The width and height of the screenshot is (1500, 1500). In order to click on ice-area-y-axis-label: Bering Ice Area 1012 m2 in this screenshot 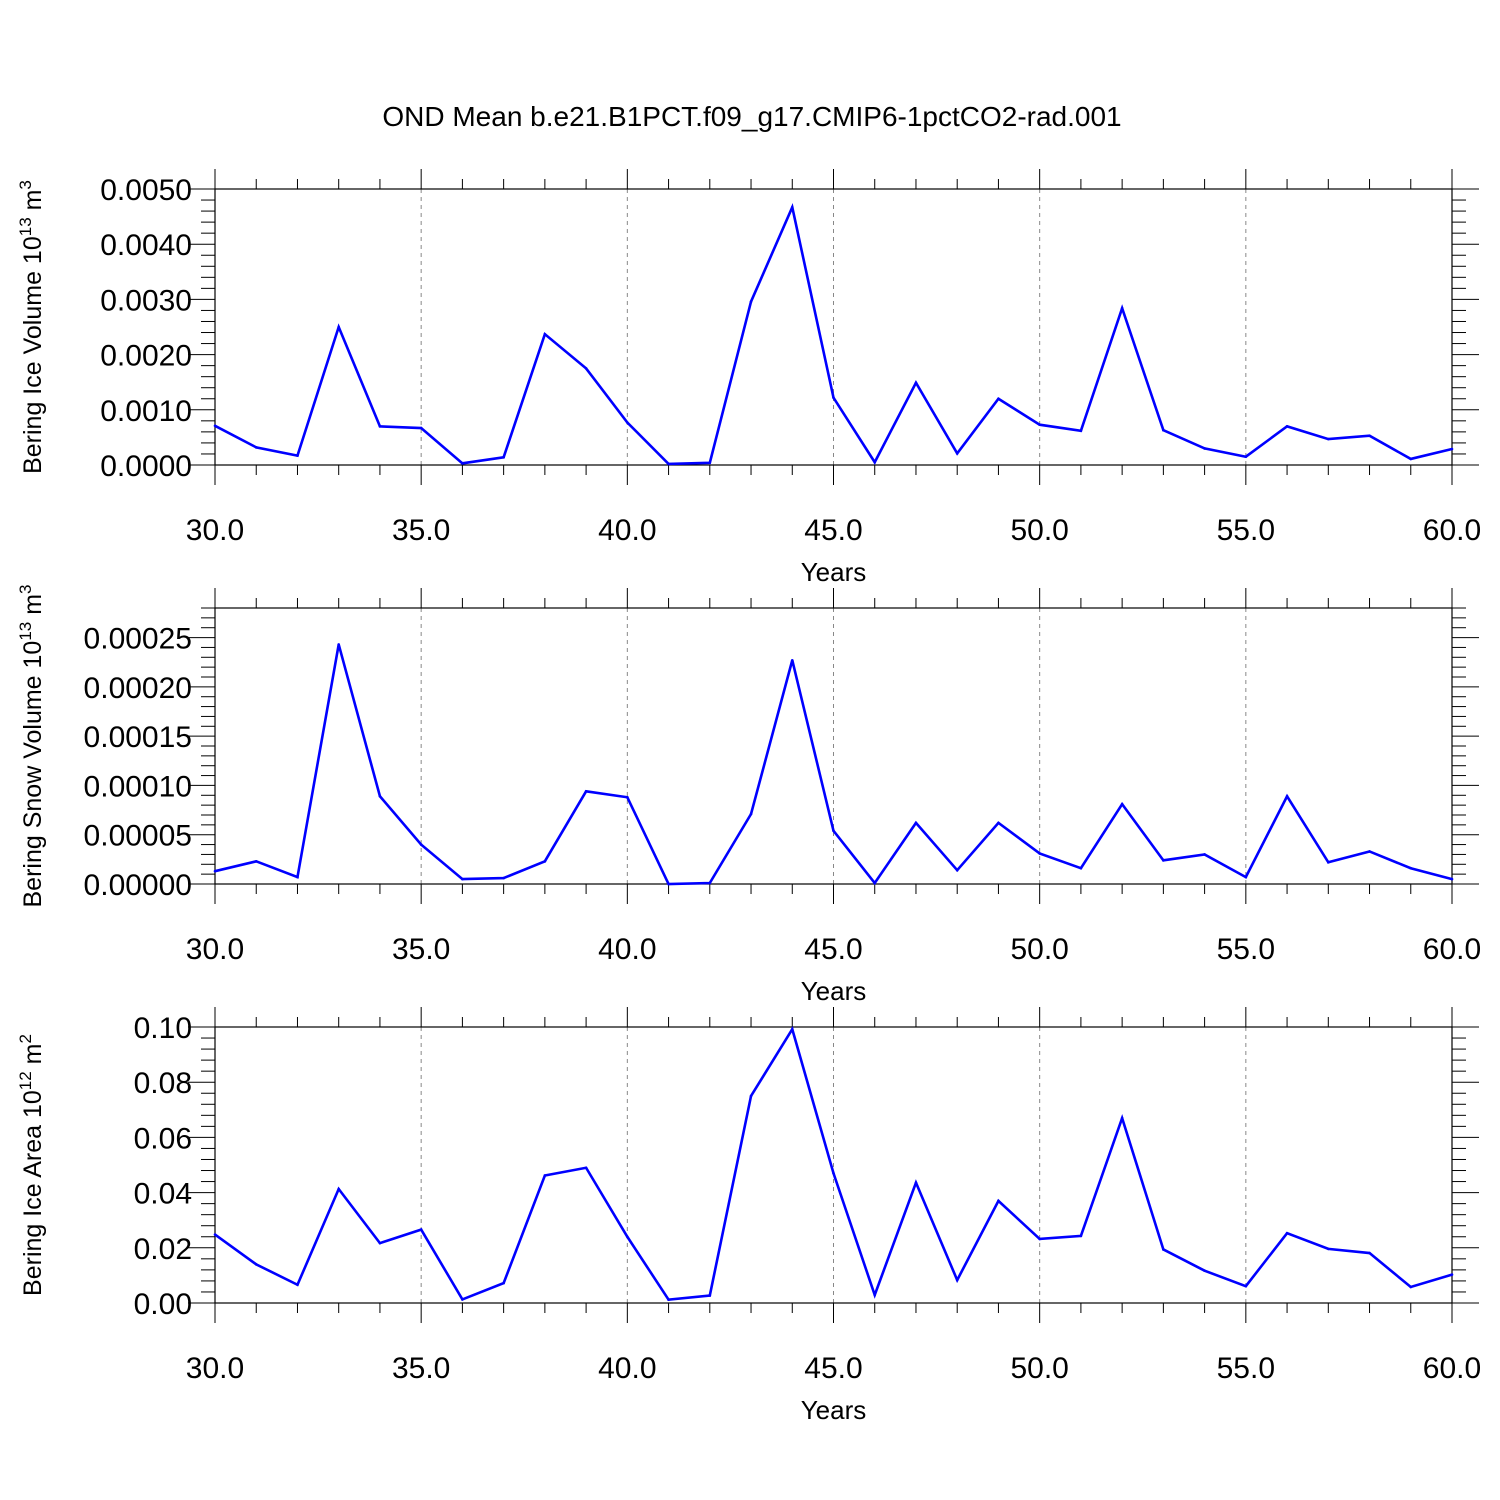, I will do `click(31, 1165)`.